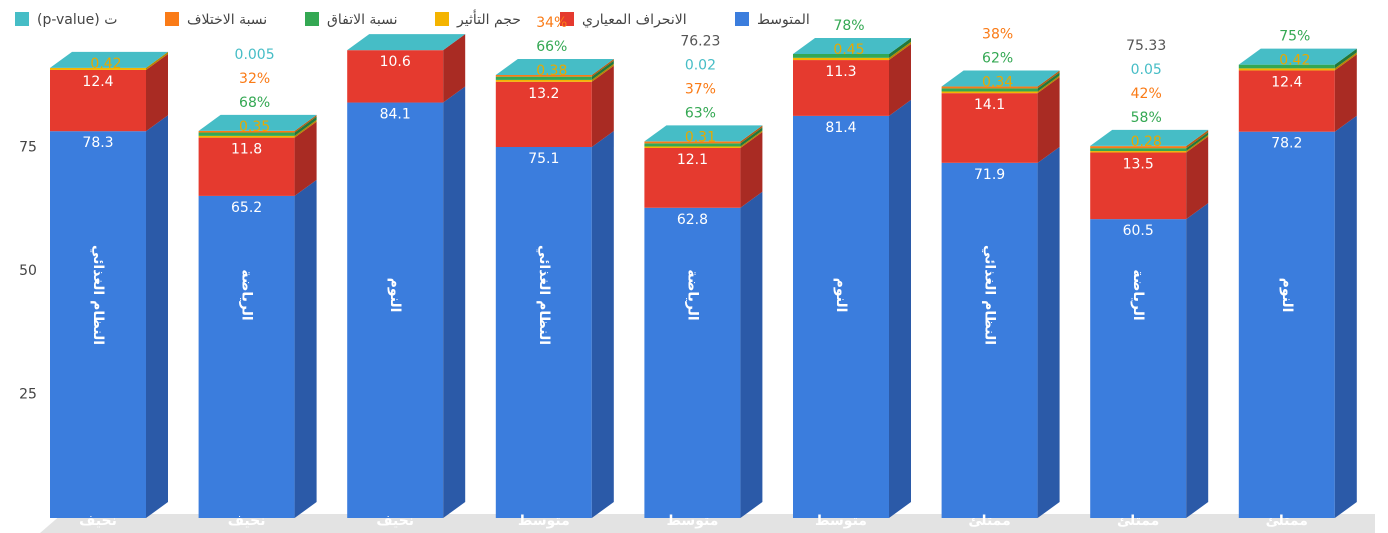  I want to click on top-label: 75.33, so click(1146, 46).